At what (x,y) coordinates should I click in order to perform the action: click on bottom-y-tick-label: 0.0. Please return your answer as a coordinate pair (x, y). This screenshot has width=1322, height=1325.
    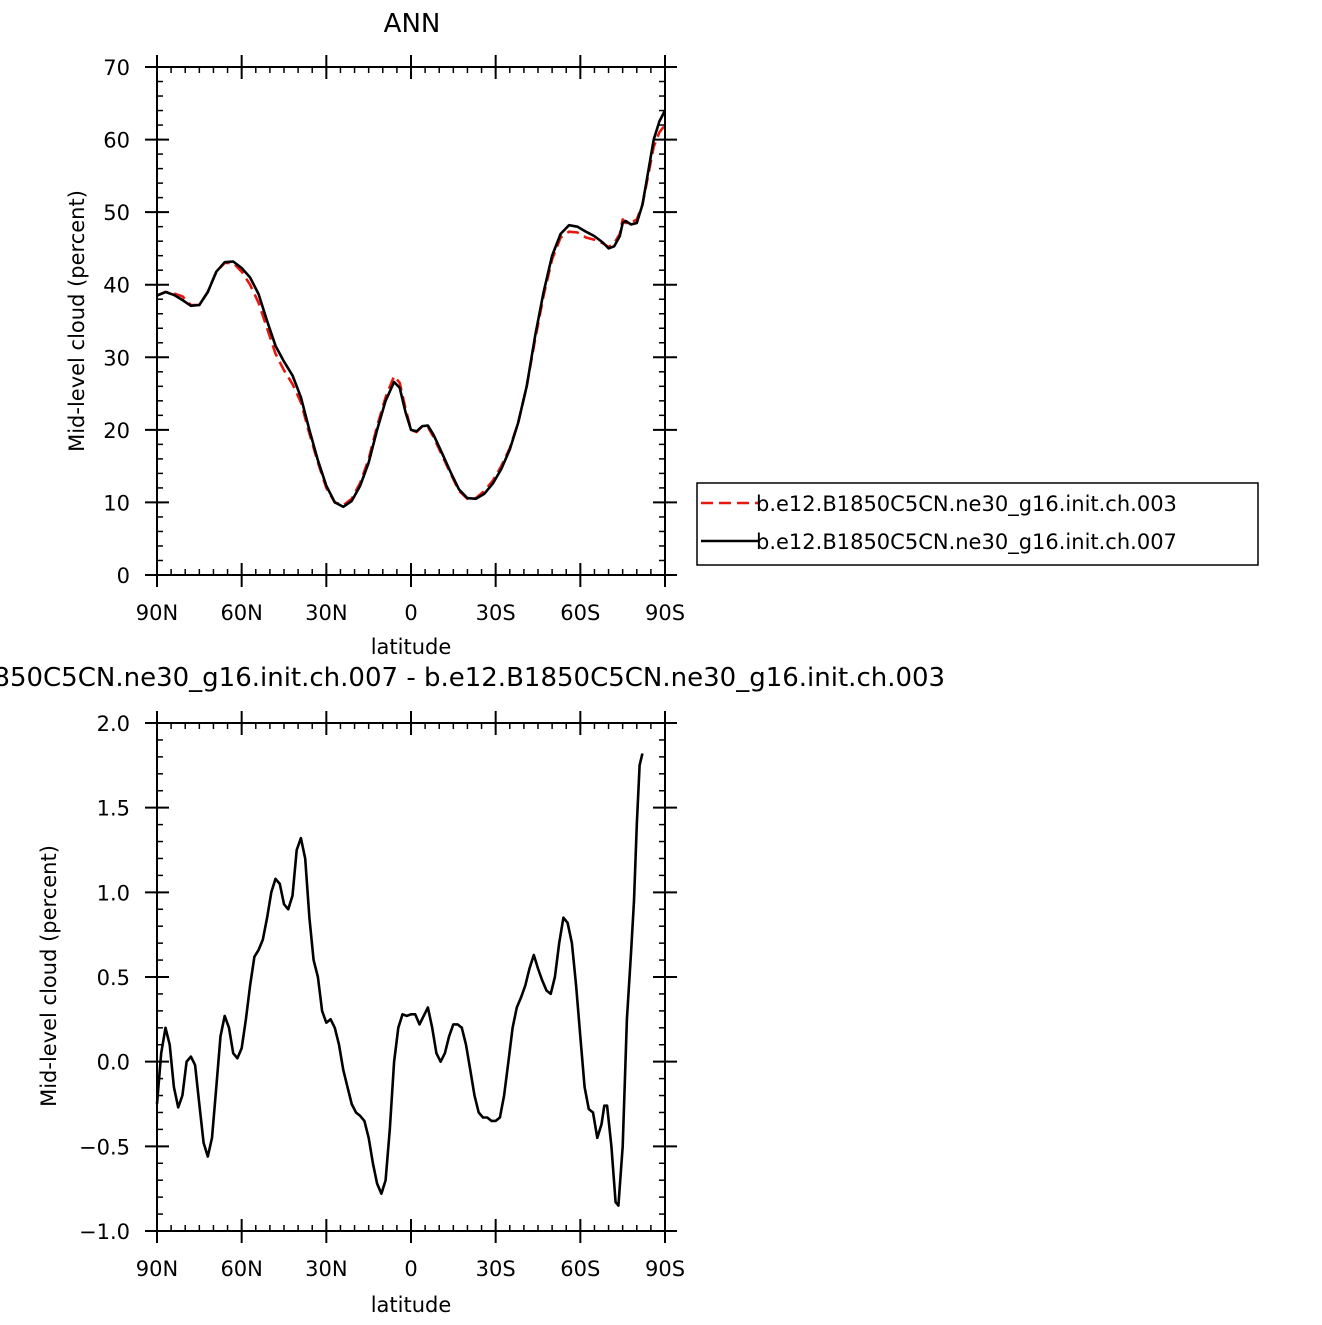
    Looking at the image, I should click on (113, 1063).